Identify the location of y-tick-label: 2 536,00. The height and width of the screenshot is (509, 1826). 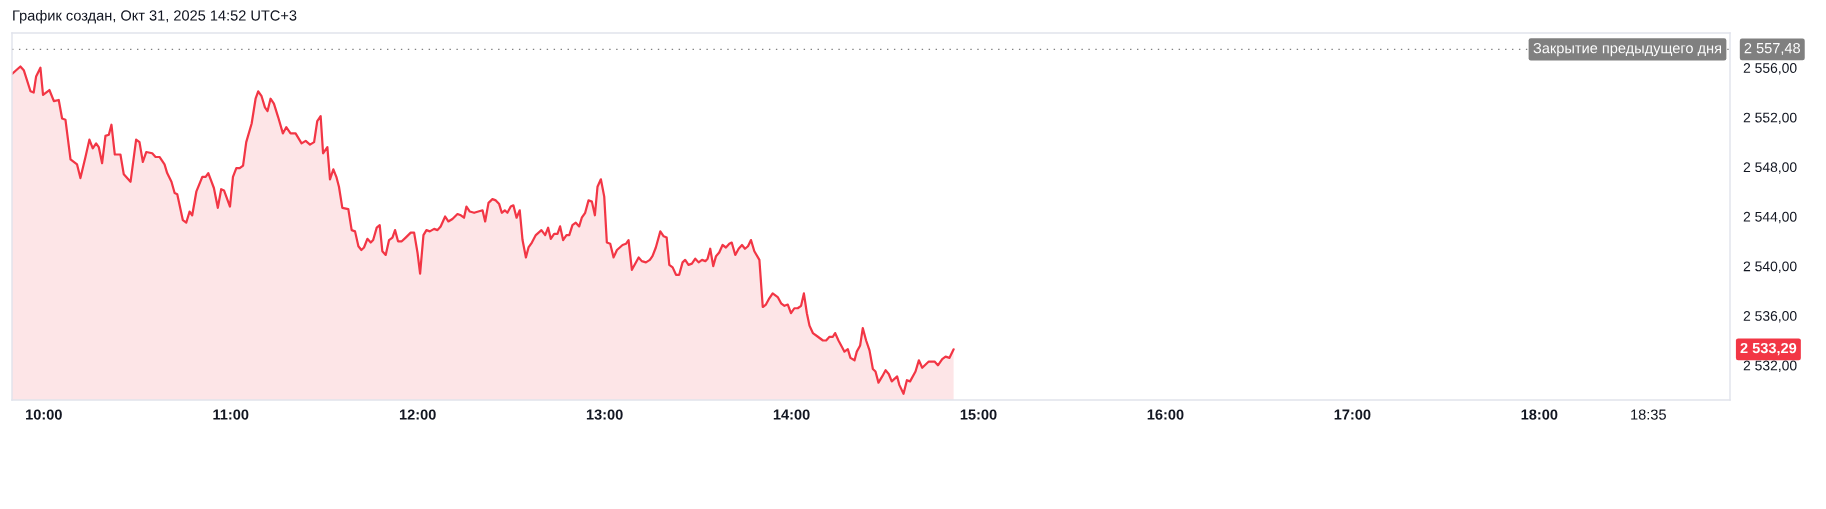
(1770, 317).